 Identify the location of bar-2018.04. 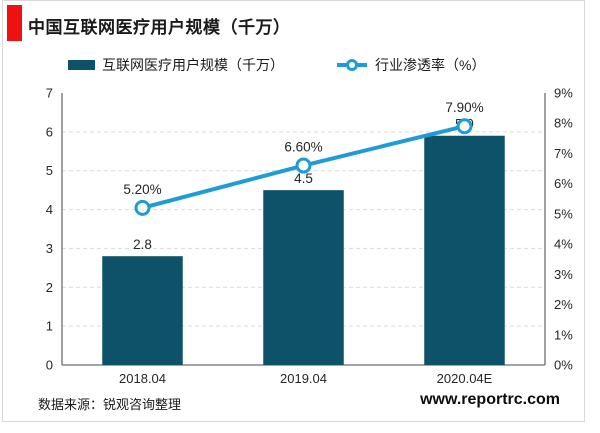
(142, 310).